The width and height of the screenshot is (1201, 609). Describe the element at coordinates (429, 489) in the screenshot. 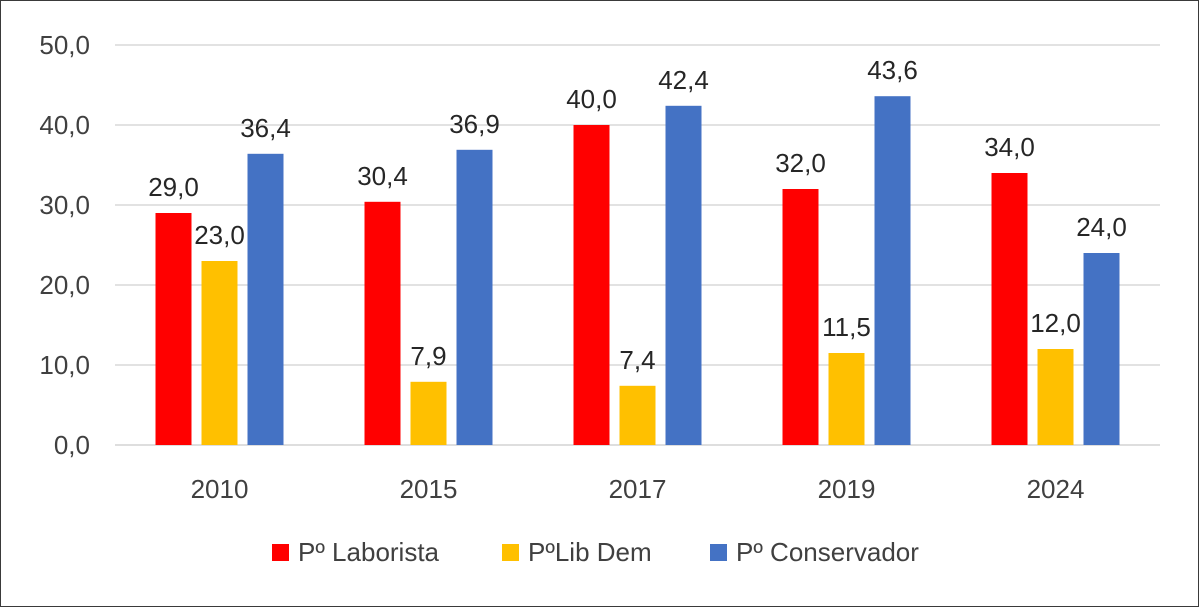

I see `x-tick-label: 2015` at that location.